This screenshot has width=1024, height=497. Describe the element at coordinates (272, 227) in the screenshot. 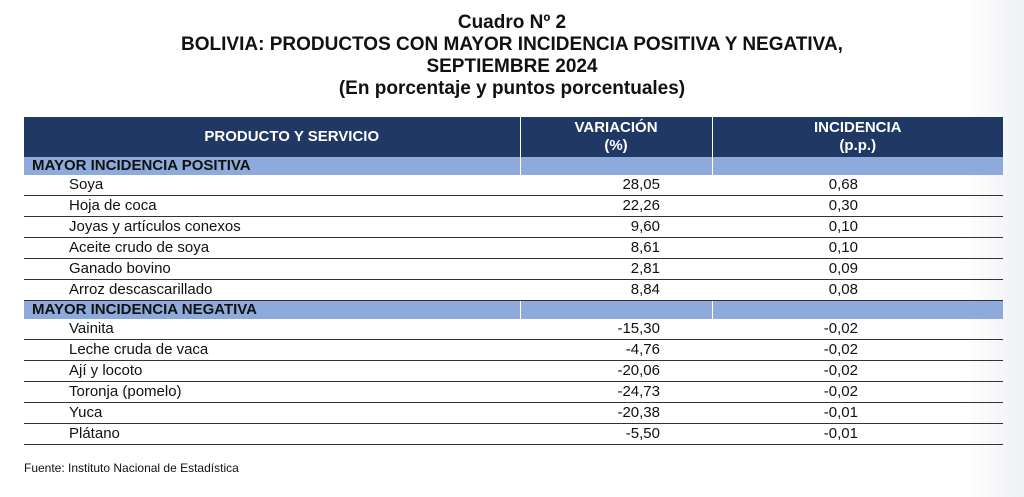

I see `product-cell: Joyas y artículos conexos` at that location.